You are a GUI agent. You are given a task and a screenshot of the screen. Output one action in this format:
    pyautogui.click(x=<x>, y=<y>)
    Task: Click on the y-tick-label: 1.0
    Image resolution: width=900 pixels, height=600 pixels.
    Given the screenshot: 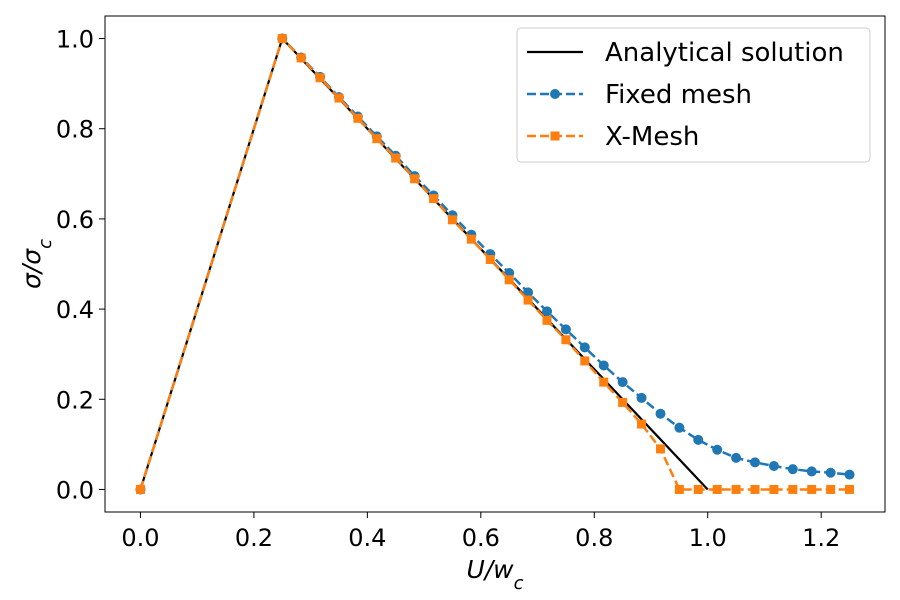 What is the action you would take?
    pyautogui.click(x=75, y=40)
    